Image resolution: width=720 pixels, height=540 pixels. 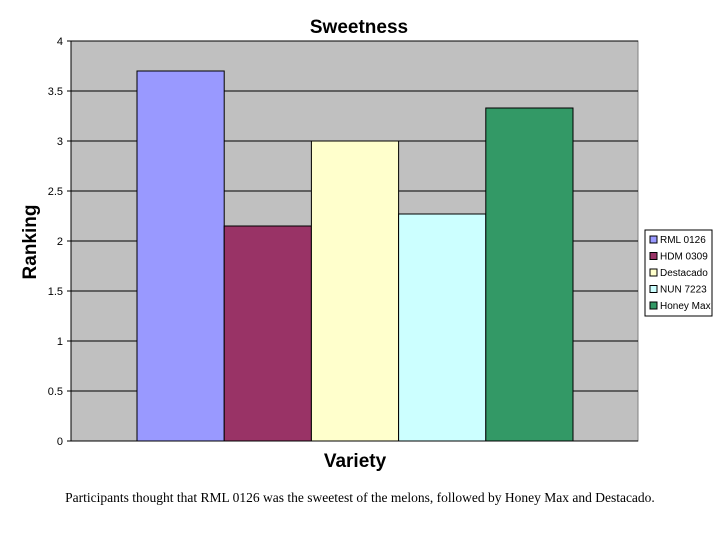 What do you see at coordinates (355, 291) in the screenshot?
I see `bar-destacado` at bounding box center [355, 291].